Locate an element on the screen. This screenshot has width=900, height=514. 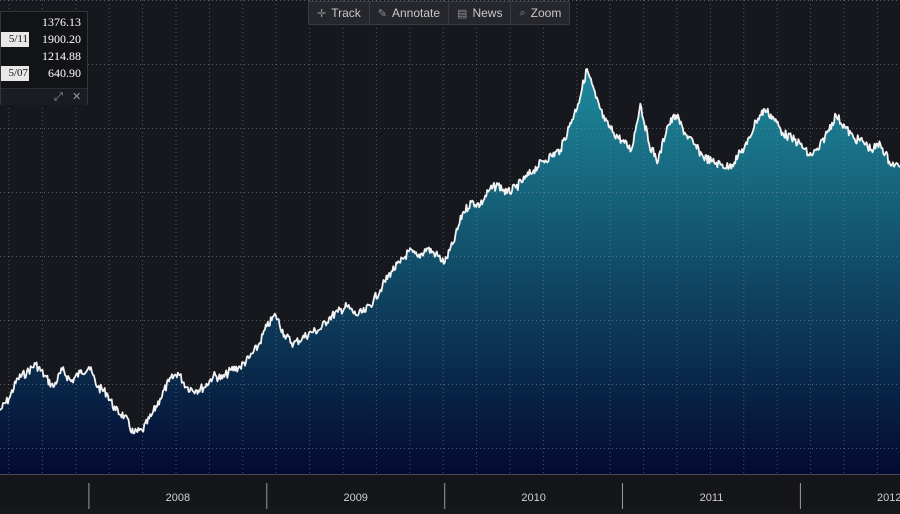
x-tick-label: 2010 is located at coordinates (533, 498).